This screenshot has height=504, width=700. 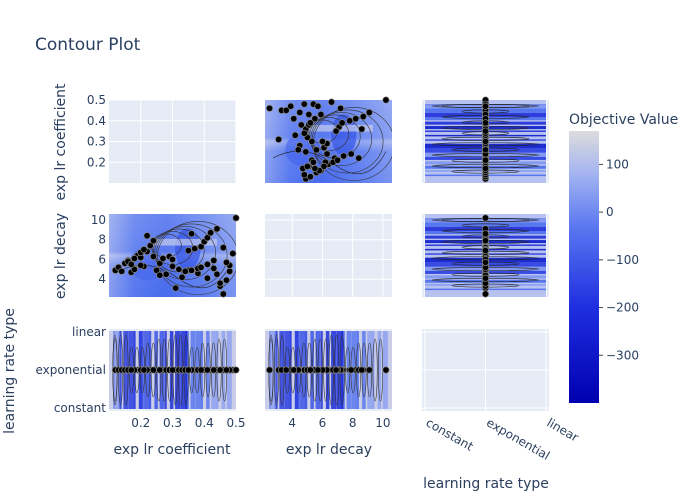 I want to click on colorbar-tick-label: −200, so click(x=622, y=308).